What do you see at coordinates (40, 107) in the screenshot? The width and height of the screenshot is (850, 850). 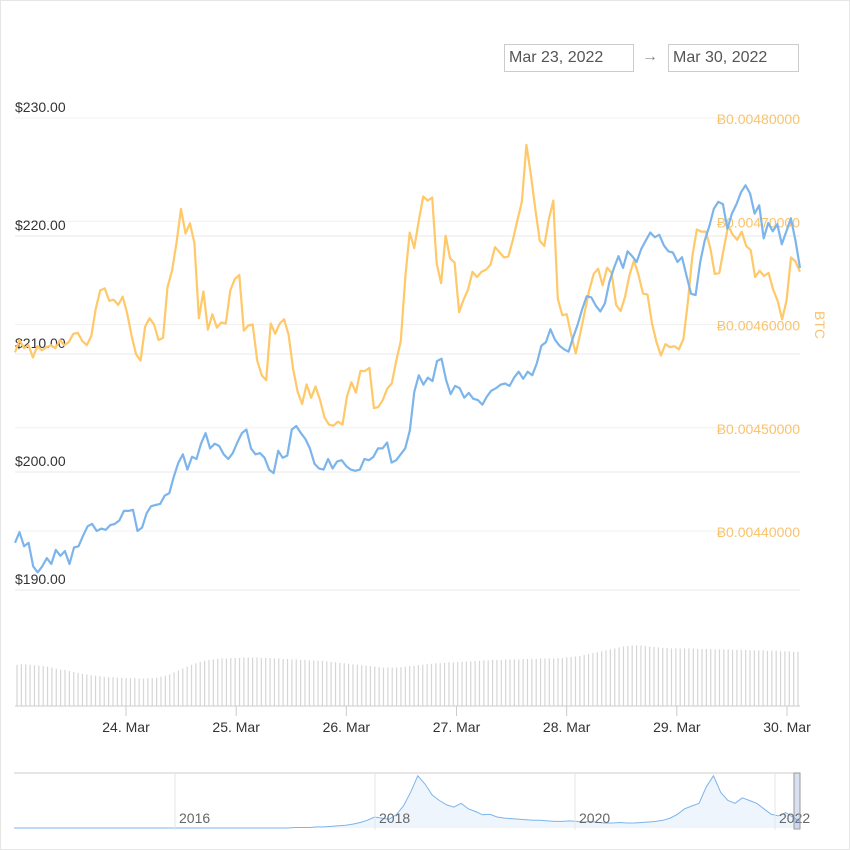 I see `y-axis-usd-label: $230.00` at bounding box center [40, 107].